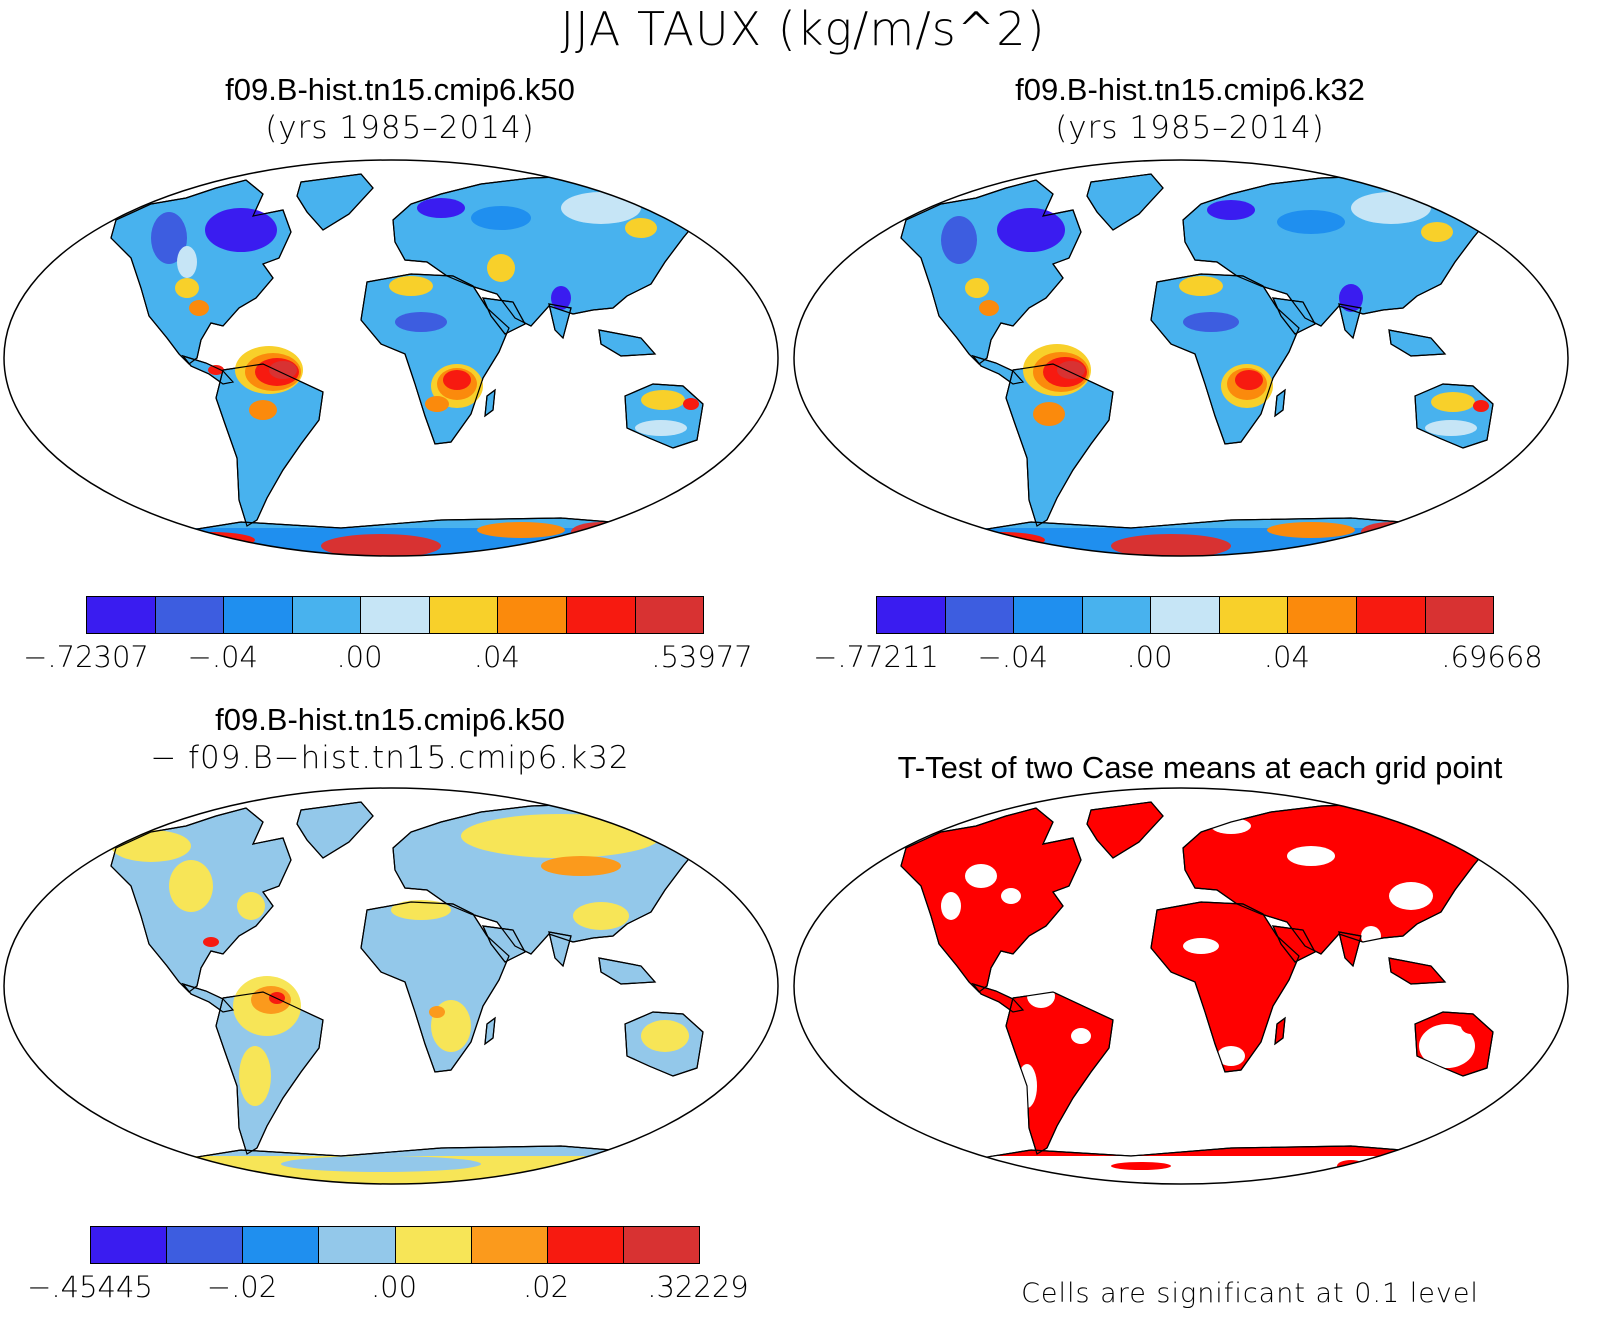 This screenshot has height=1327, width=1606. What do you see at coordinates (876, 657) in the screenshot?
I see `colorbar-label-min: −.77211` at bounding box center [876, 657].